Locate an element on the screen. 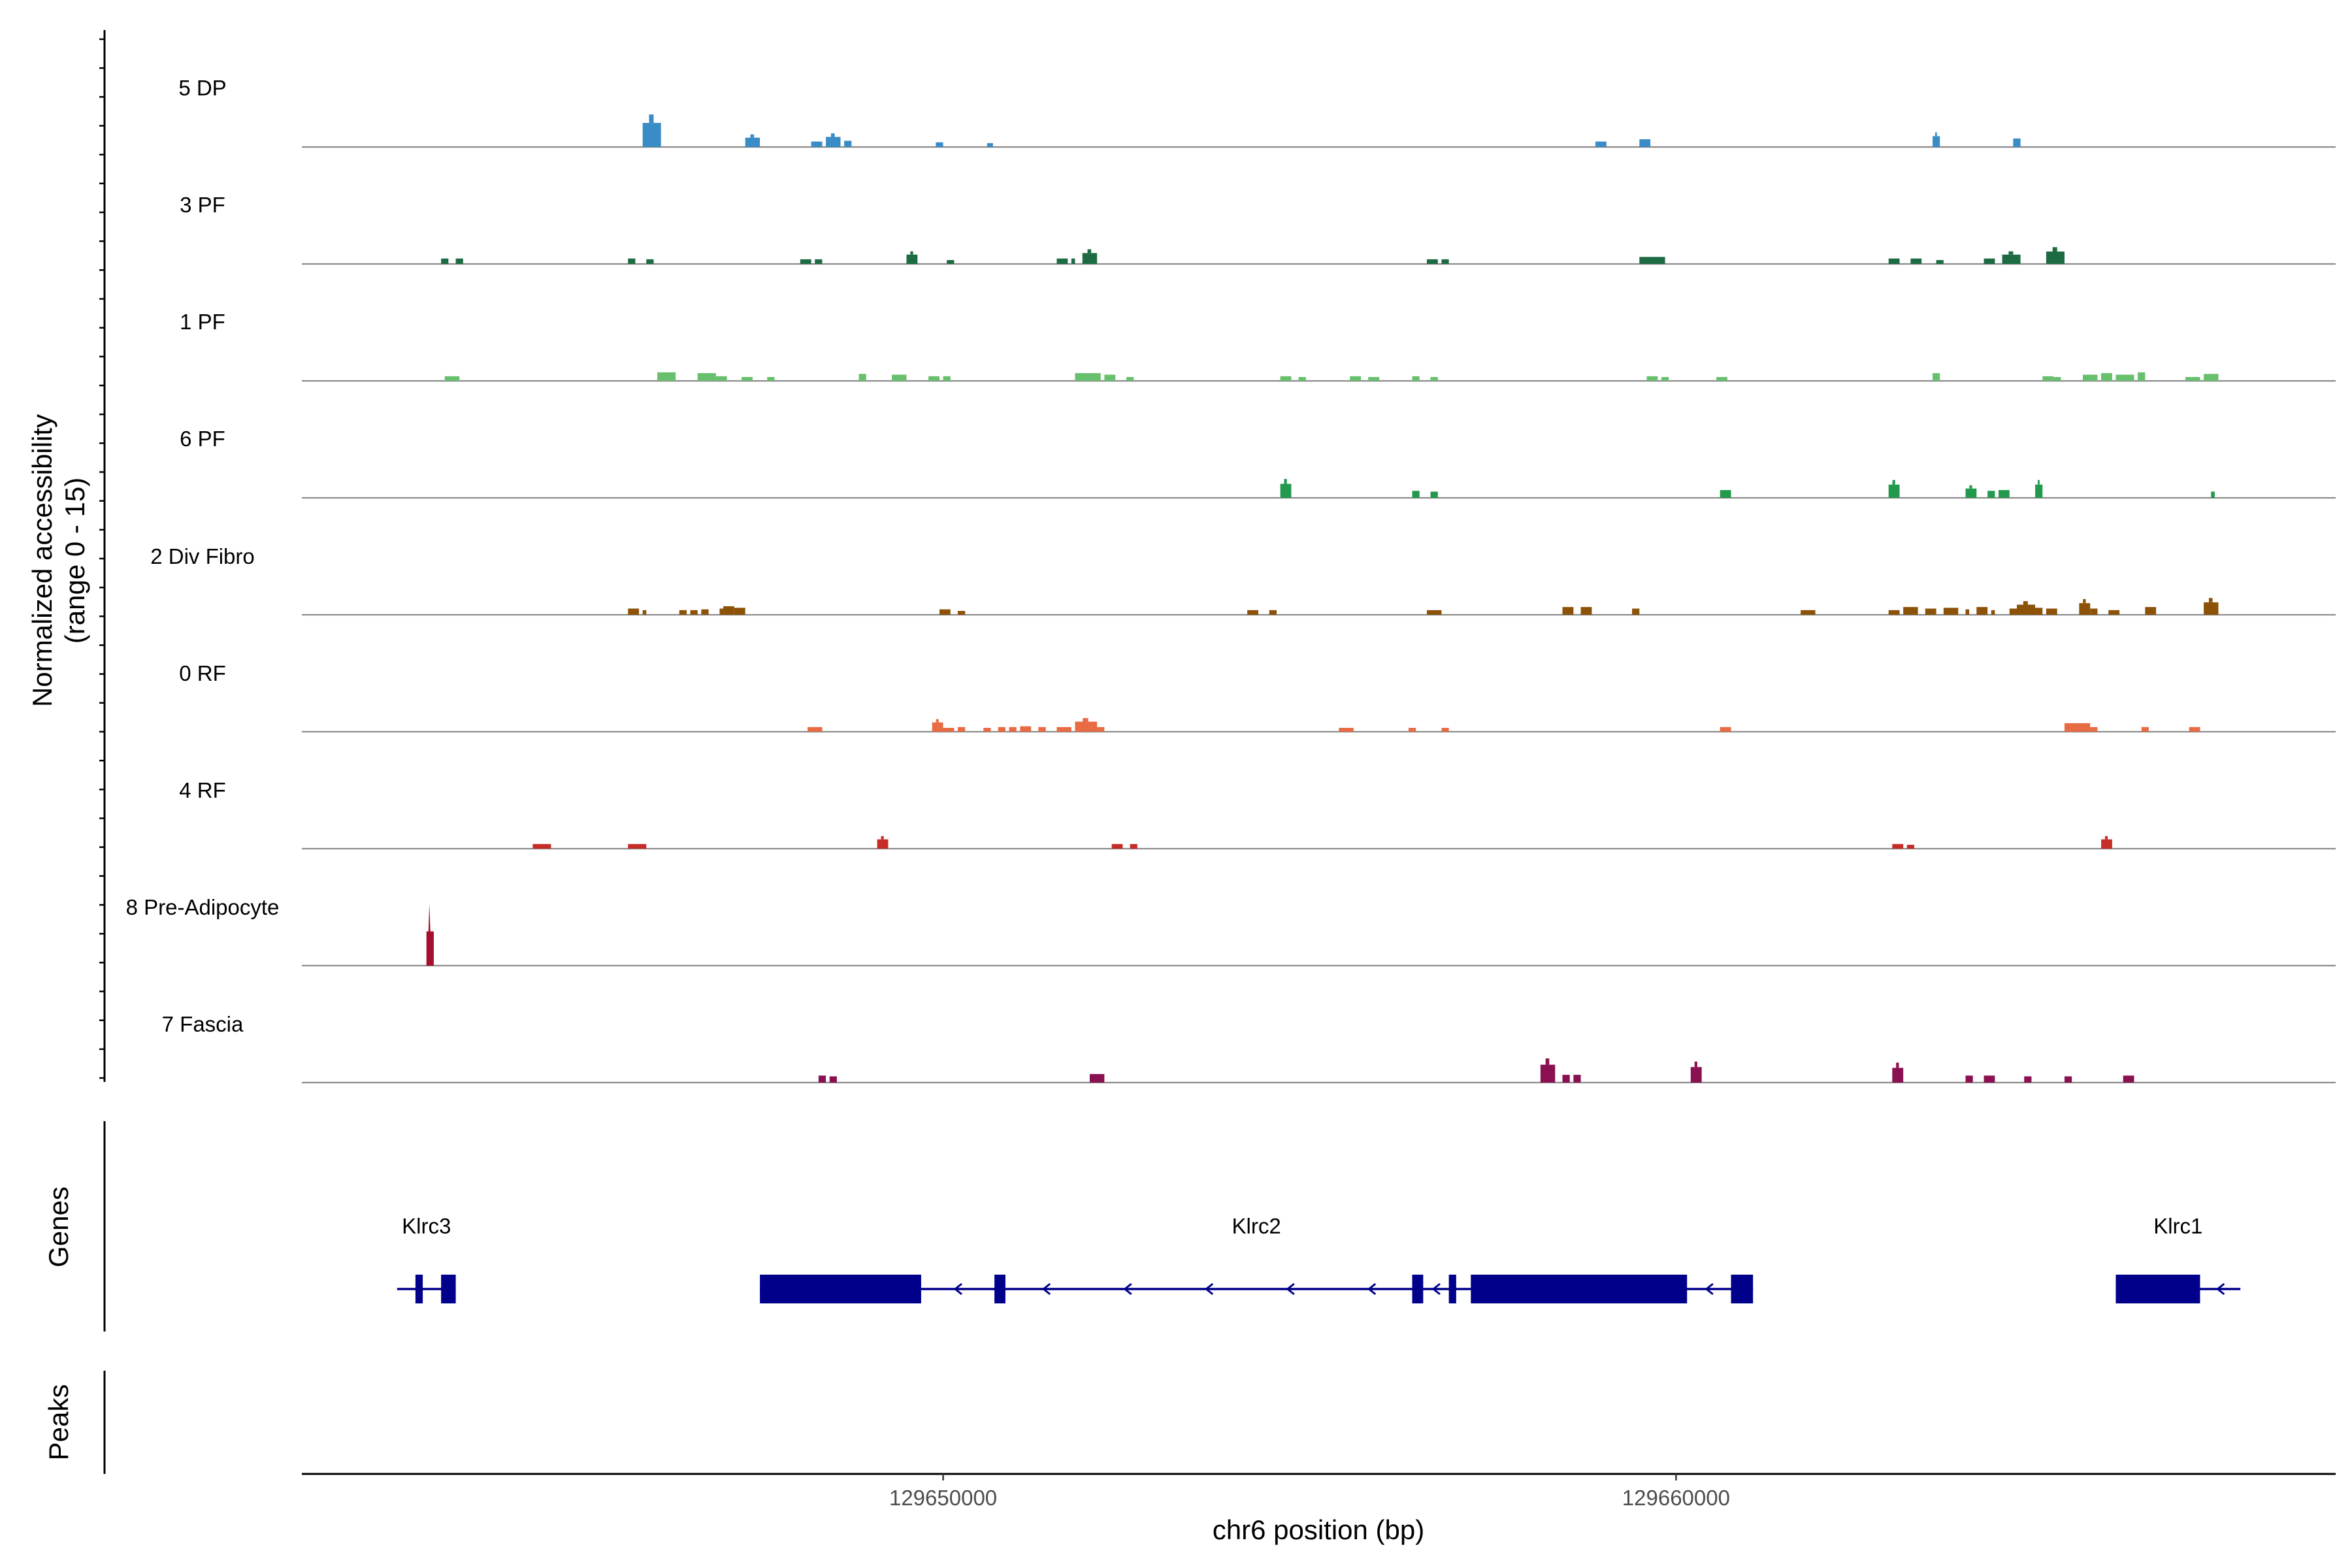 This screenshot has width=2352, height=1568. track-0-rf is located at coordinates (1319, 725).